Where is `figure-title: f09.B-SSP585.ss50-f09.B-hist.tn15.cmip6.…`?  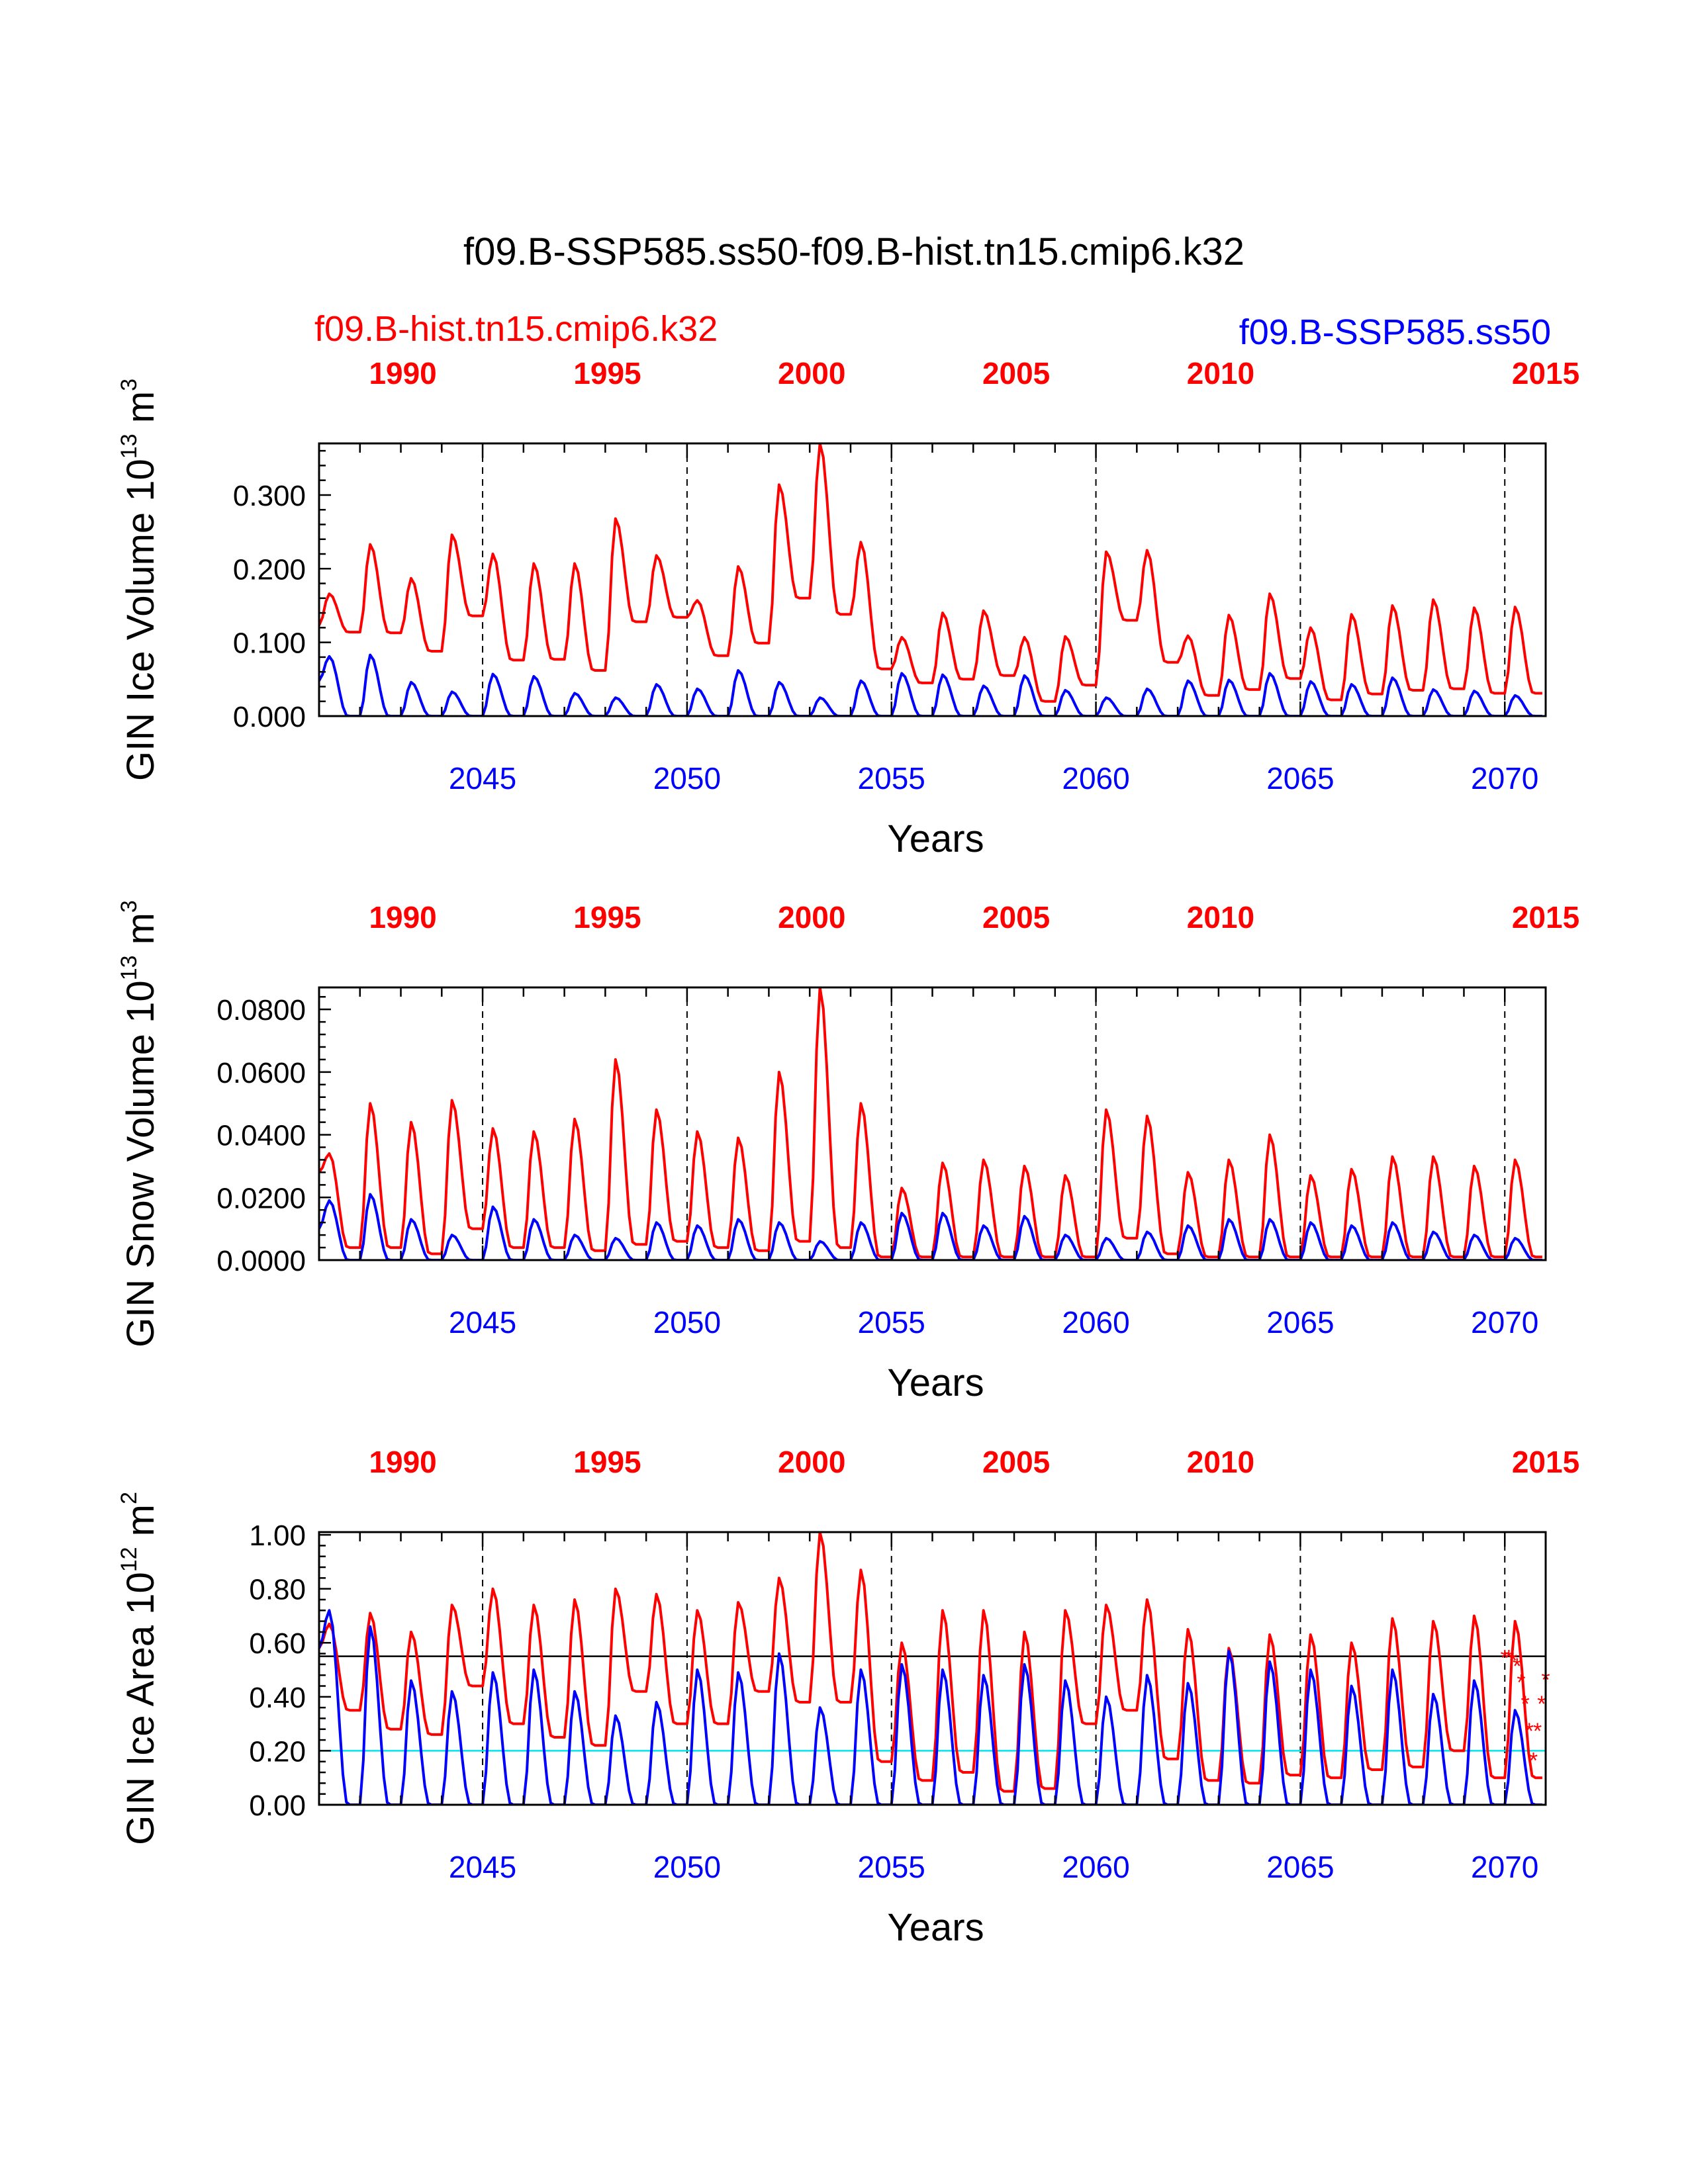 figure-title: f09.B-SSP585.ss50-f09.B-hist.tn15.cmip6.… is located at coordinates (853, 251).